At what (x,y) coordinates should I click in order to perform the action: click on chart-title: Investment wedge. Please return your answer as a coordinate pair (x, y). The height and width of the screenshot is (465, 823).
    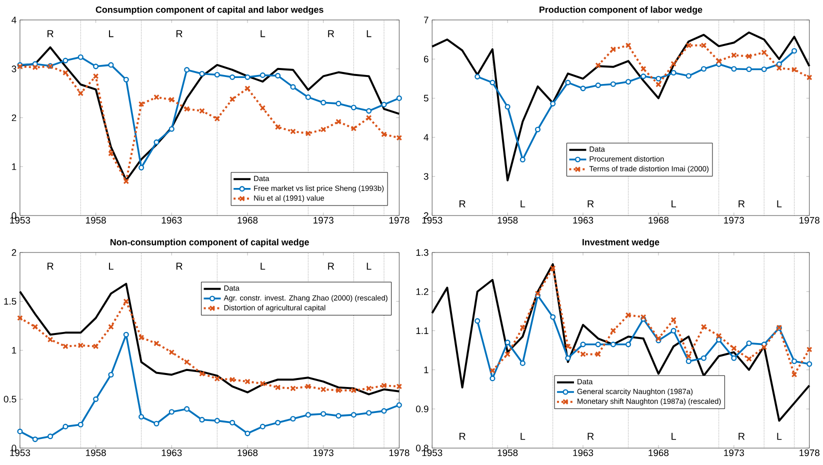
    Looking at the image, I should click on (621, 243).